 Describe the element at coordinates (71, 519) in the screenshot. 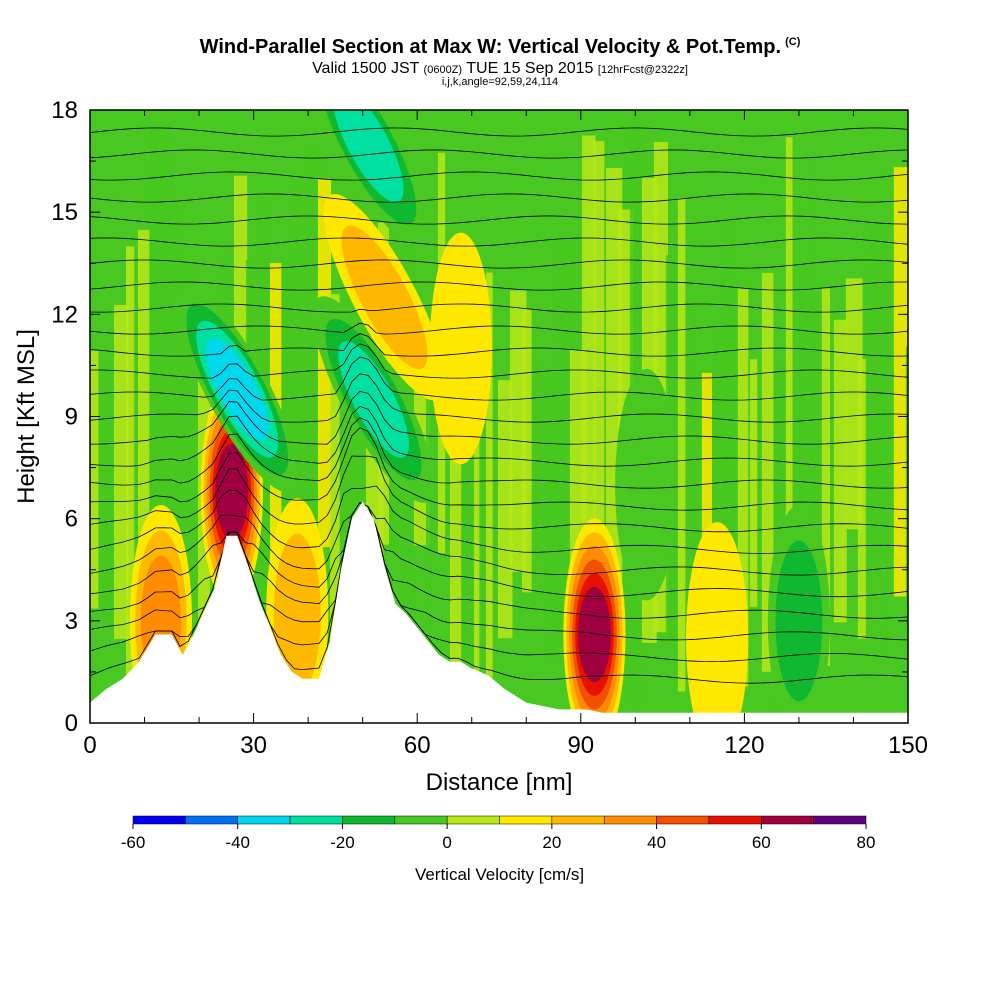

I see `y-tick-label: 6` at that location.